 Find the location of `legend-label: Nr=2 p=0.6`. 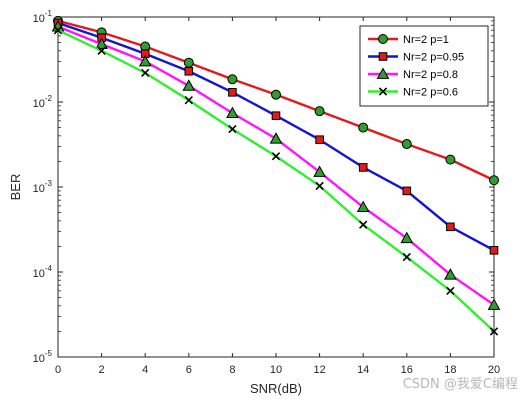

legend-label: Nr=2 p=0.6 is located at coordinates (430, 93).